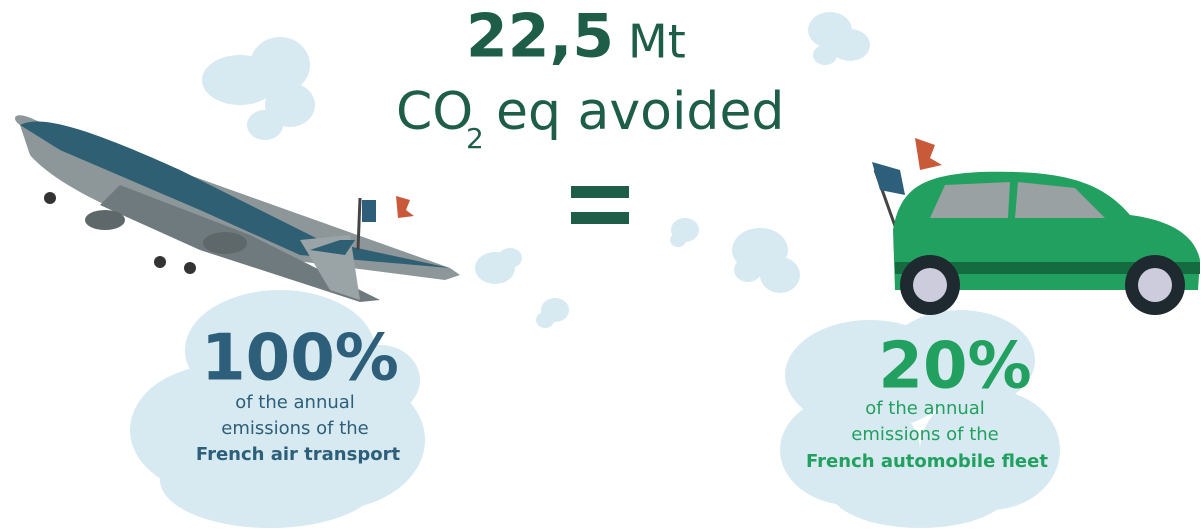 Image resolution: width=1203 pixels, height=530 pixels. Describe the element at coordinates (300, 359) in the screenshot. I see `left-percent: 100%` at that location.